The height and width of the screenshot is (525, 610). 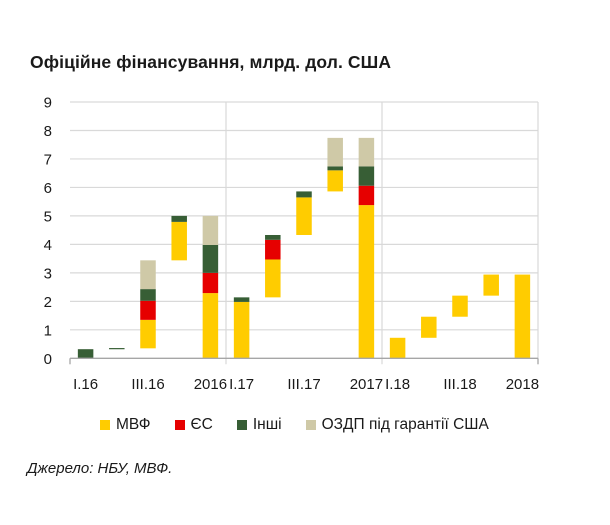 I want to click on chart-title: Офіційне фінансування, млрд. дол. США, so click(x=211, y=62).